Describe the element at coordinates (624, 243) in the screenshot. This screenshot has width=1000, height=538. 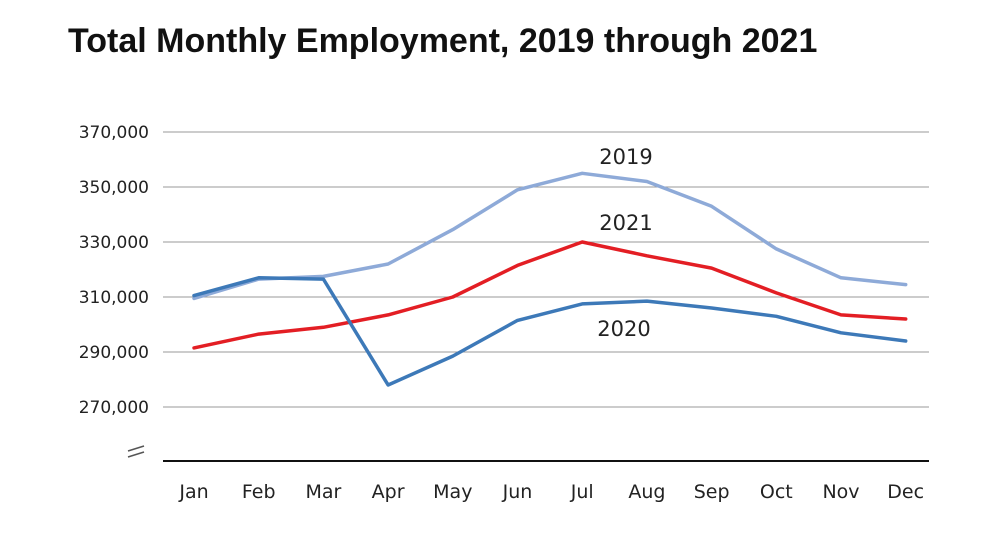
I see `series-labels: 2019 2020 2021` at that location.